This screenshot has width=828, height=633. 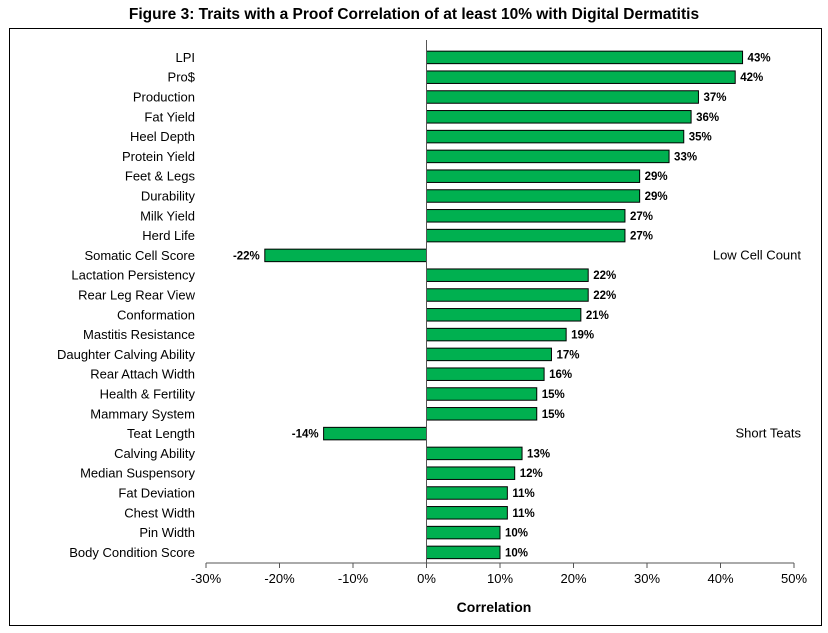 I want to click on category-label: Rear Leg Rear View, so click(x=136, y=295).